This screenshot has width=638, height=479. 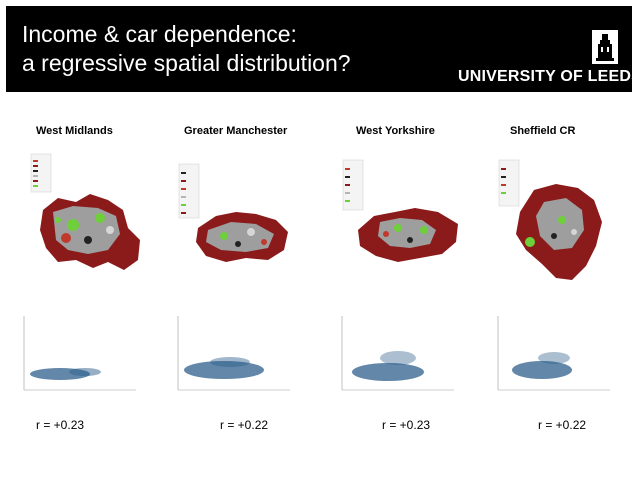 I want to click on correlation-greater-manchester: r = +0.22, so click(x=244, y=425).